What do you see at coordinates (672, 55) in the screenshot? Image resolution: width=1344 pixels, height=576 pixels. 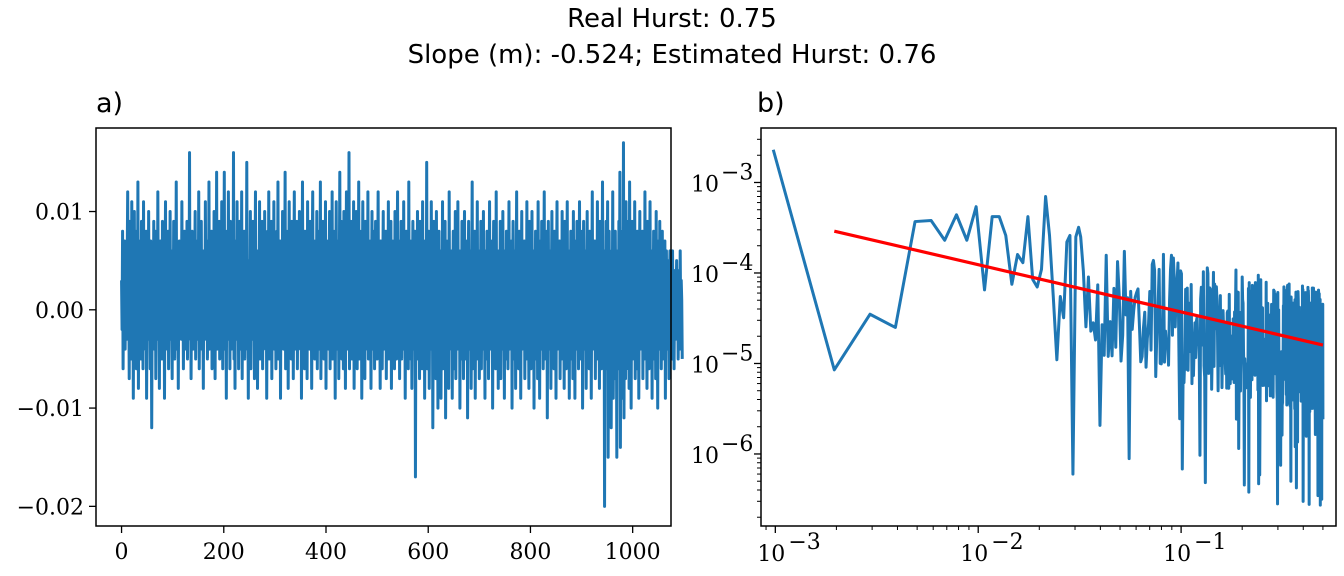 I see `figure-title-line2: Slope (m): -0.524; Estimated Hurst: 0.76` at bounding box center [672, 55].